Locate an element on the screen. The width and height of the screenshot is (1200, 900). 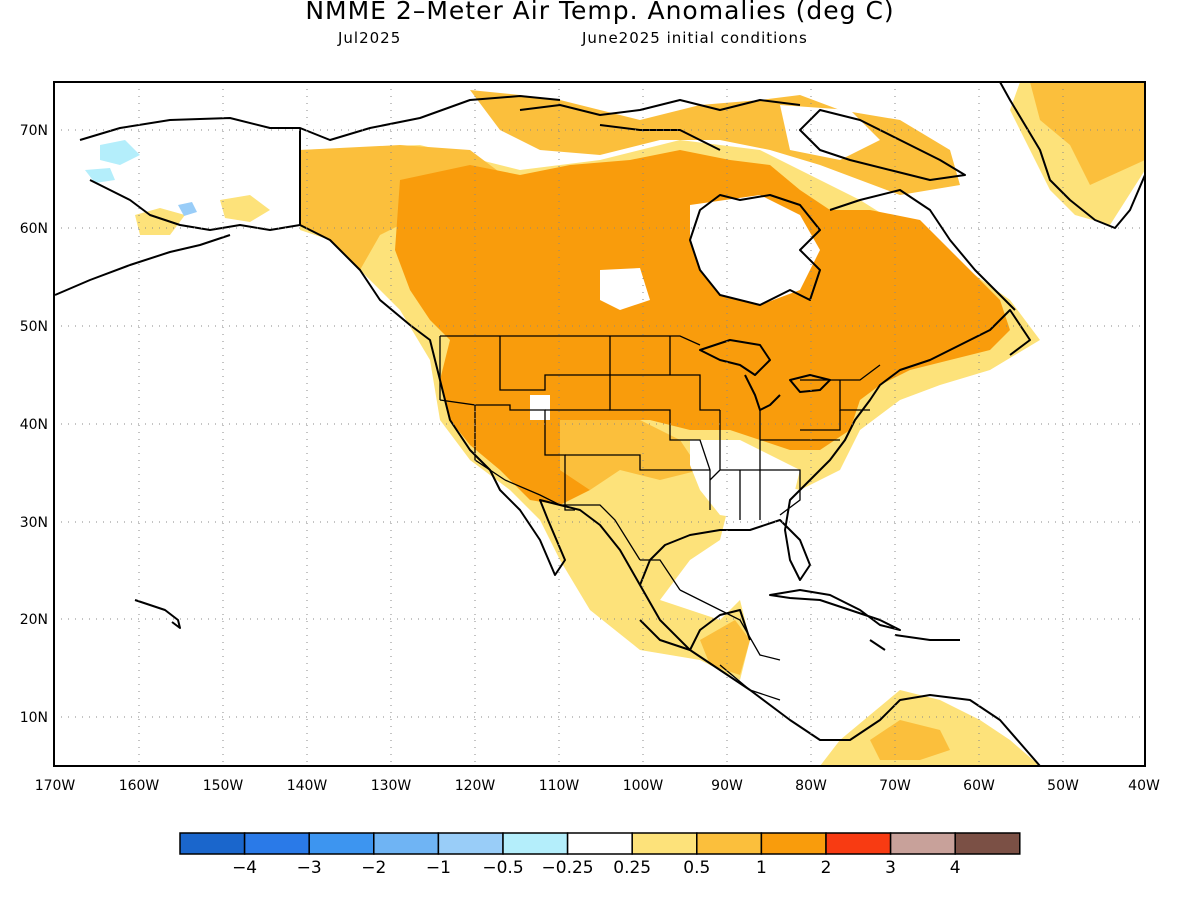
colorbar-label: −3 is located at coordinates (309, 868).